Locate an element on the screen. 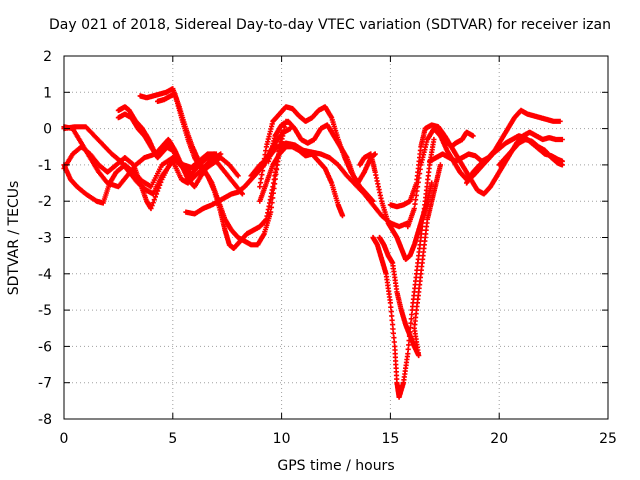 This screenshot has height=480, width=640. y-tick-label: -5 is located at coordinates (45, 311).